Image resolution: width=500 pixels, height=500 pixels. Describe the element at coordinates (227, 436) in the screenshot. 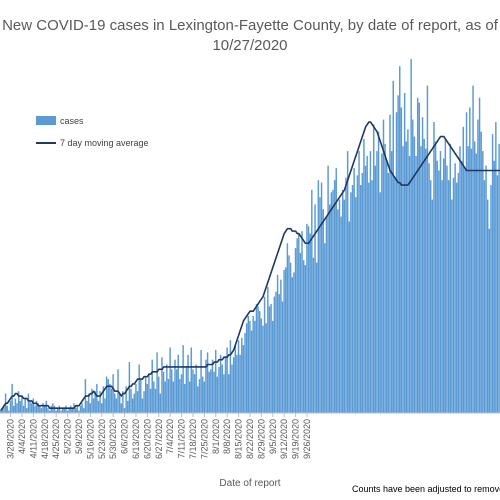

I see `x-tick-label: 8/8/2020` at that location.